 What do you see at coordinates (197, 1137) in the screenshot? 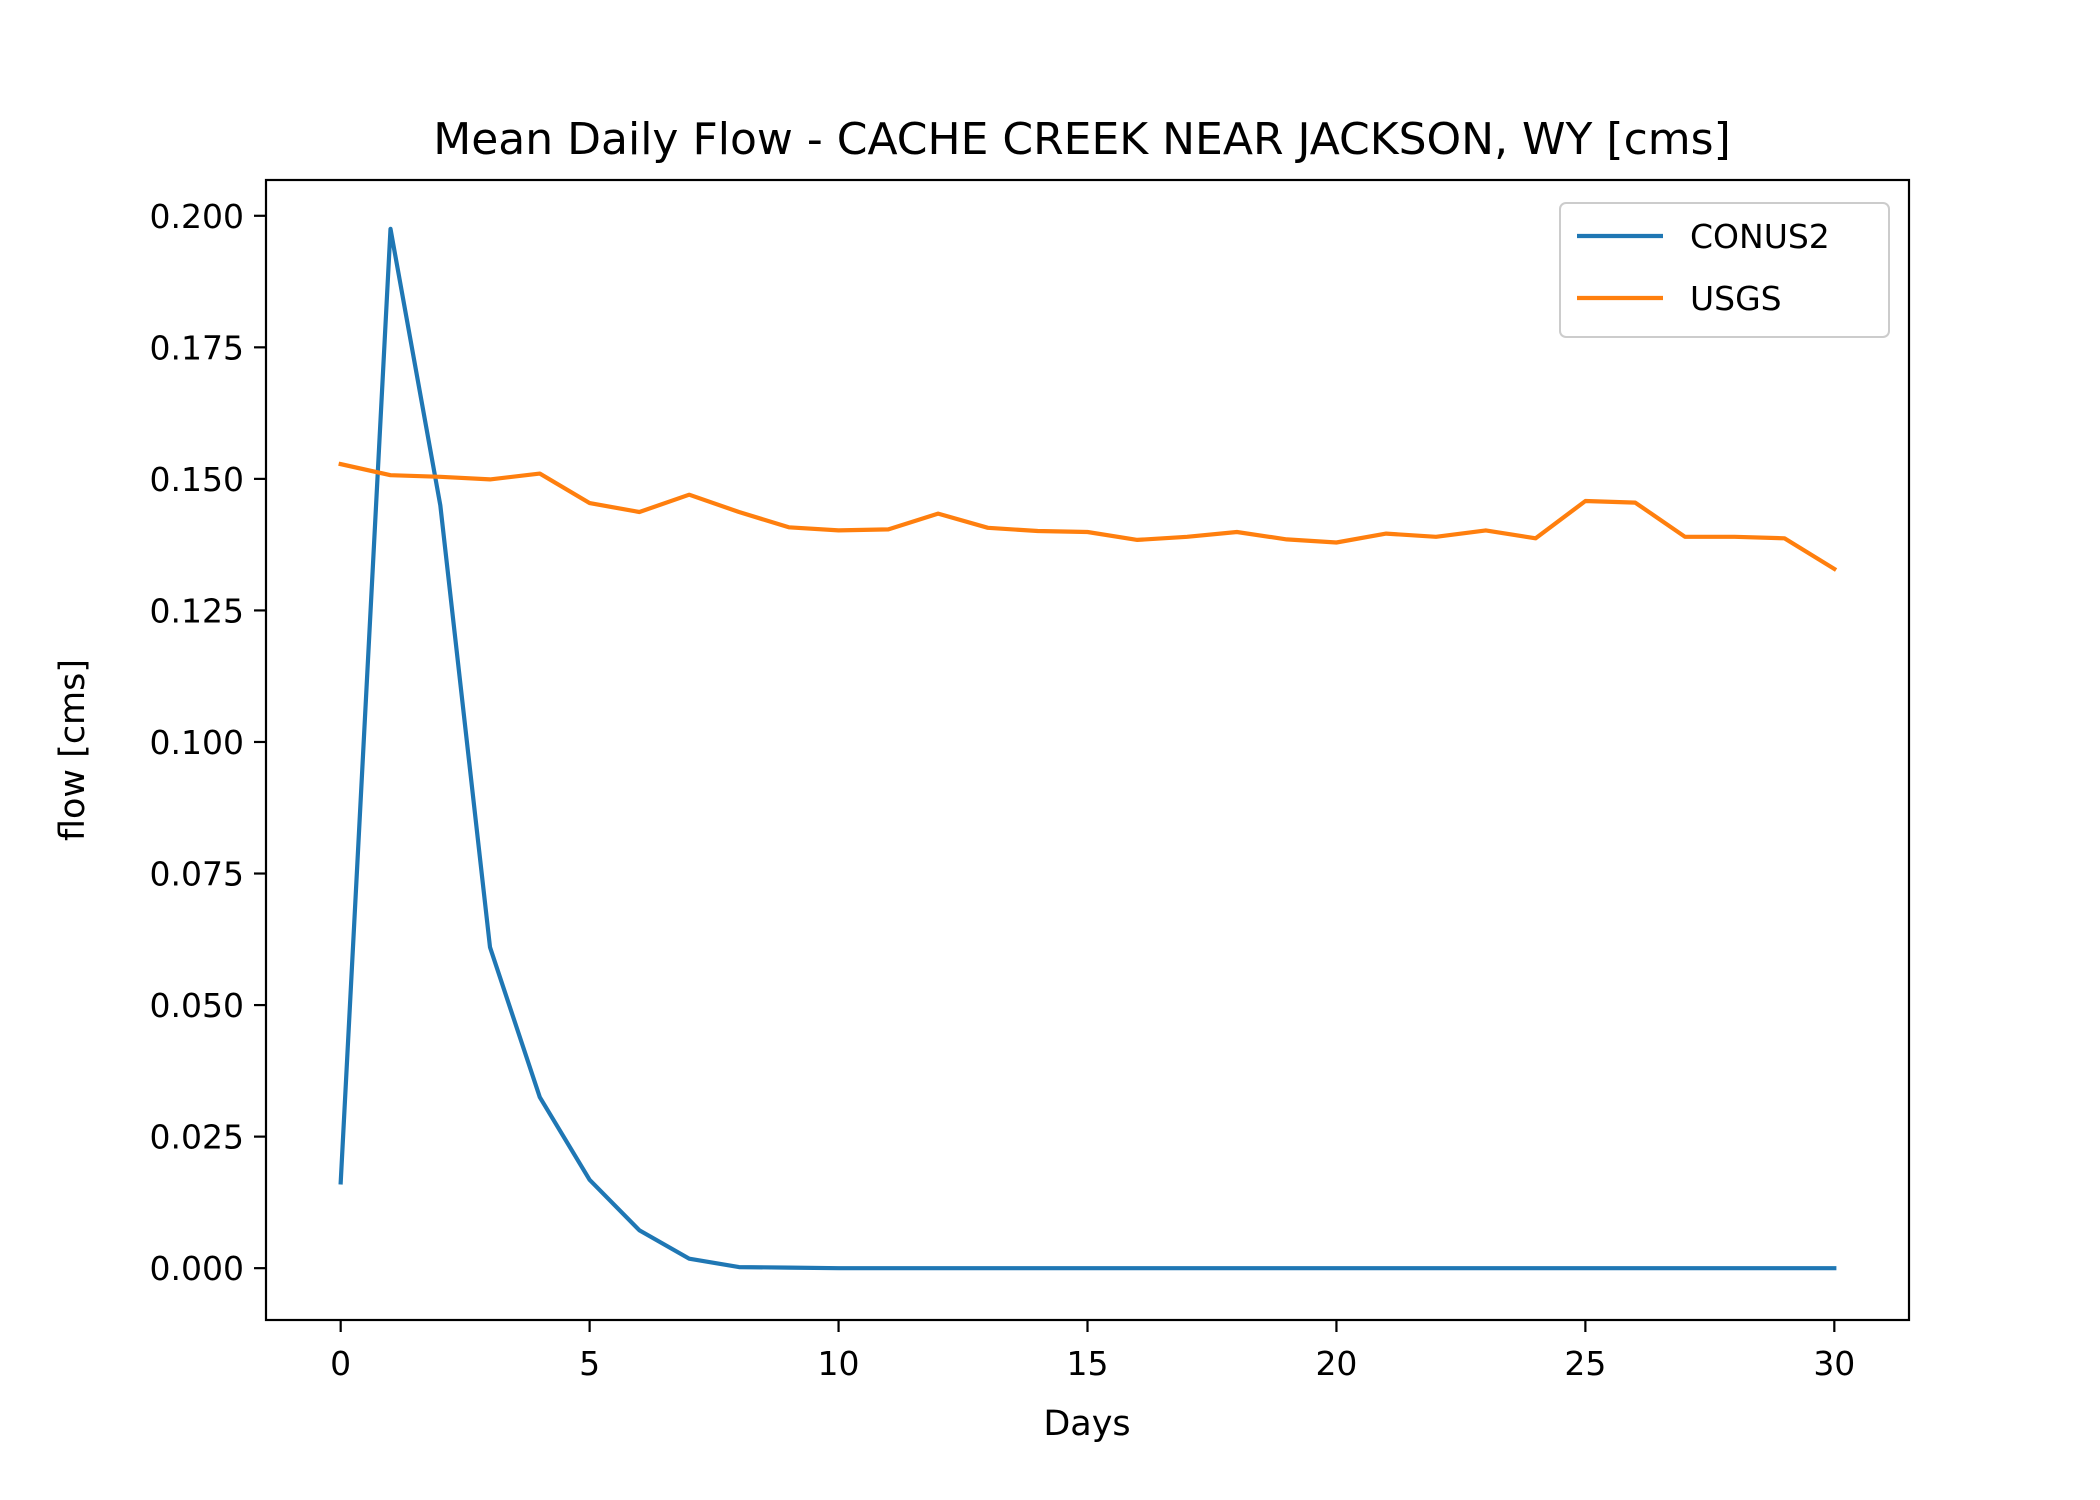
I see `y-tick-label: 0.025` at bounding box center [197, 1137].